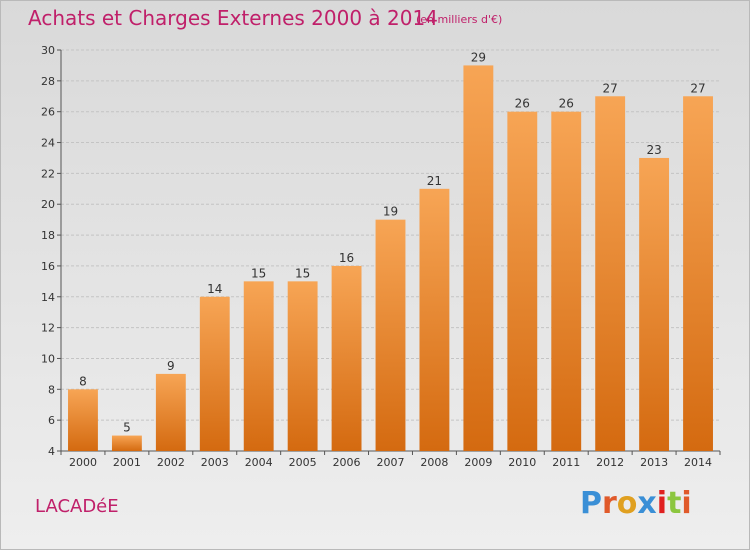  Describe the element at coordinates (48, 328) in the screenshot. I see `y-tick-label: 12` at that location.